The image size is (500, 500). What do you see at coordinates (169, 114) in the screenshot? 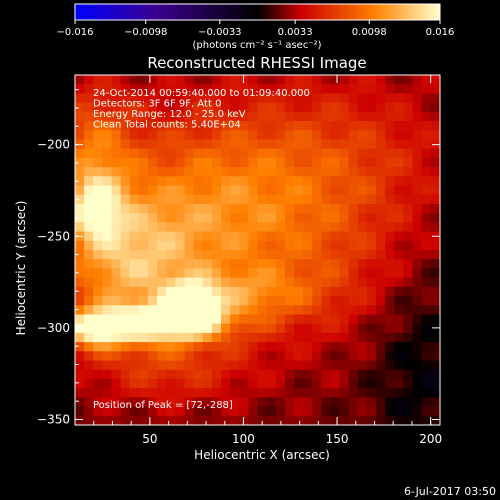
I see `annotation-line: Energy Range: 12.0 - 25.0 keV` at bounding box center [169, 114].